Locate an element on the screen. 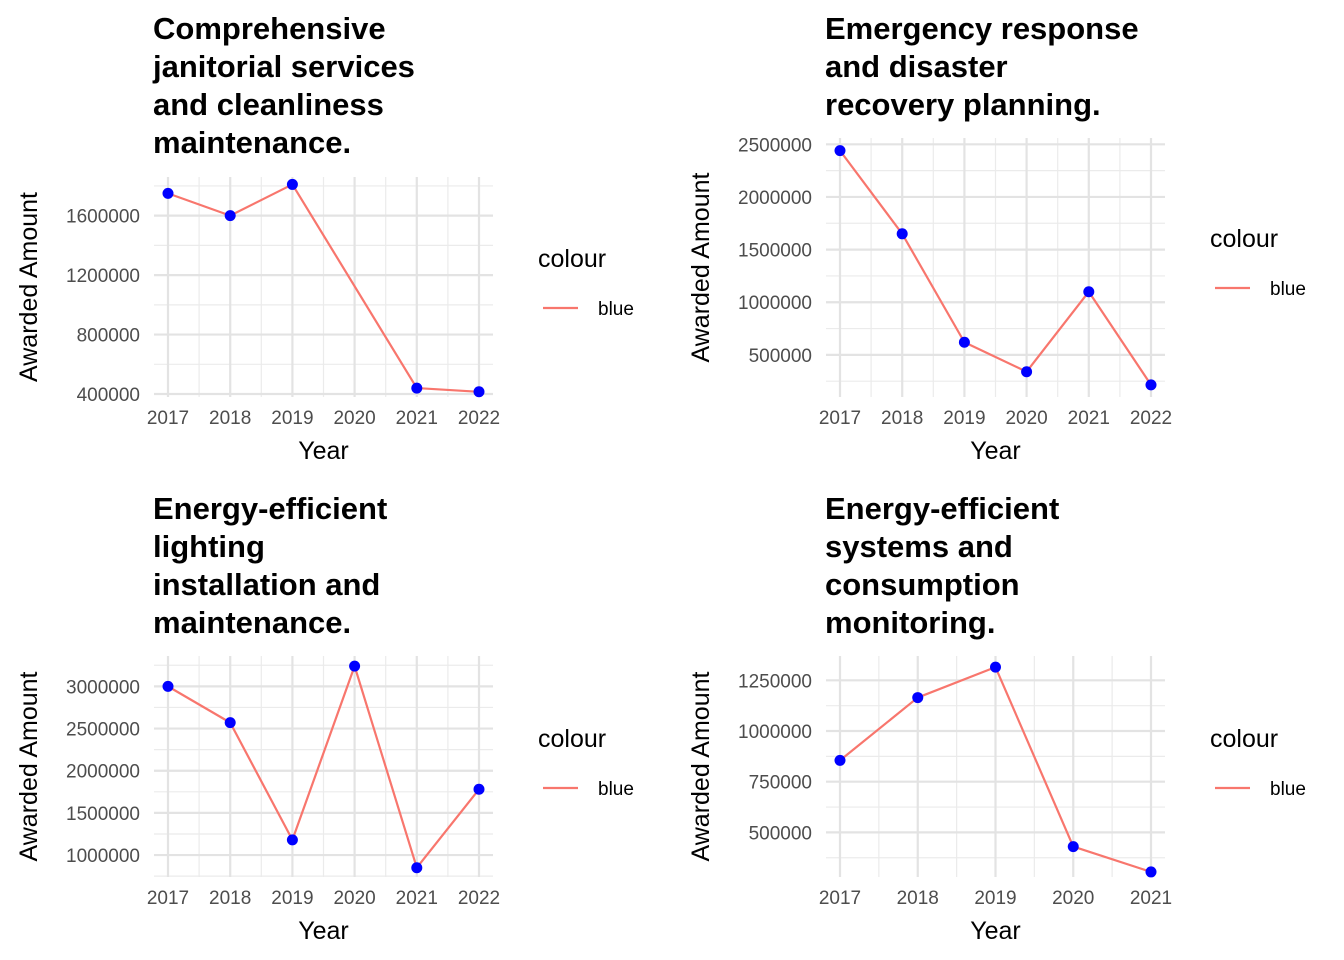 The image size is (1344, 960). chart-title-line: monitoring. is located at coordinates (910, 622).